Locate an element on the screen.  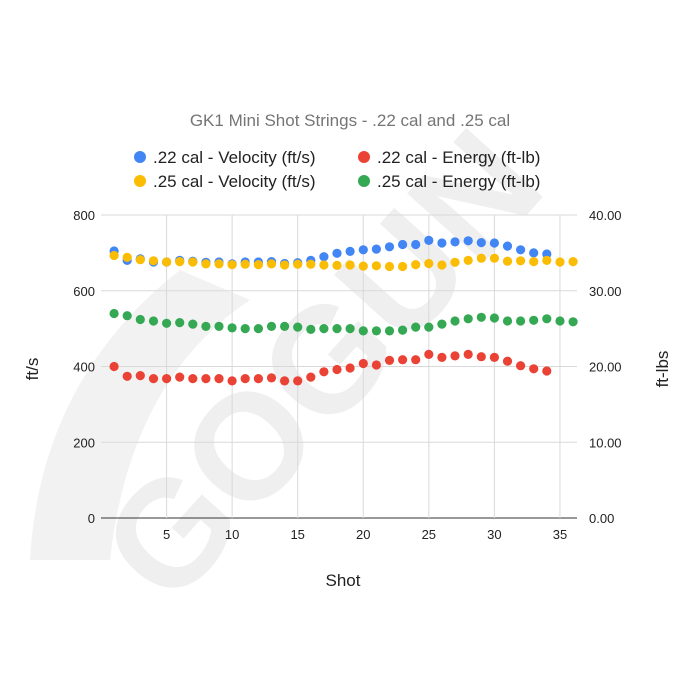
legend-item-22-velocity: .22 cal - Velocity (ft/s) is located at coordinates (225, 157).